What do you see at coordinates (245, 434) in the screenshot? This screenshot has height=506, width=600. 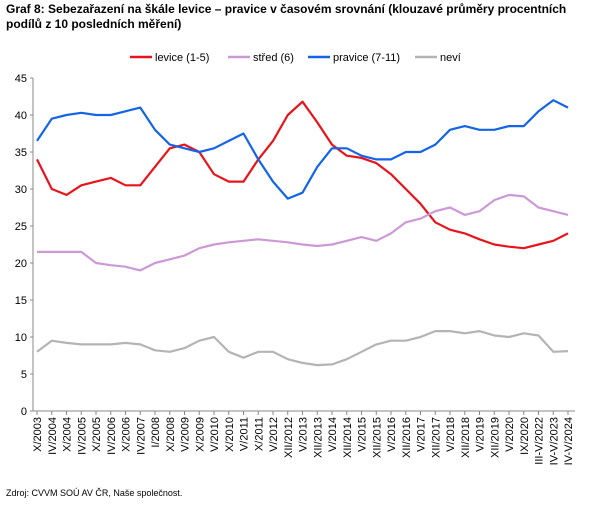 I see `x-tick-label: V/2011` at bounding box center [245, 434].